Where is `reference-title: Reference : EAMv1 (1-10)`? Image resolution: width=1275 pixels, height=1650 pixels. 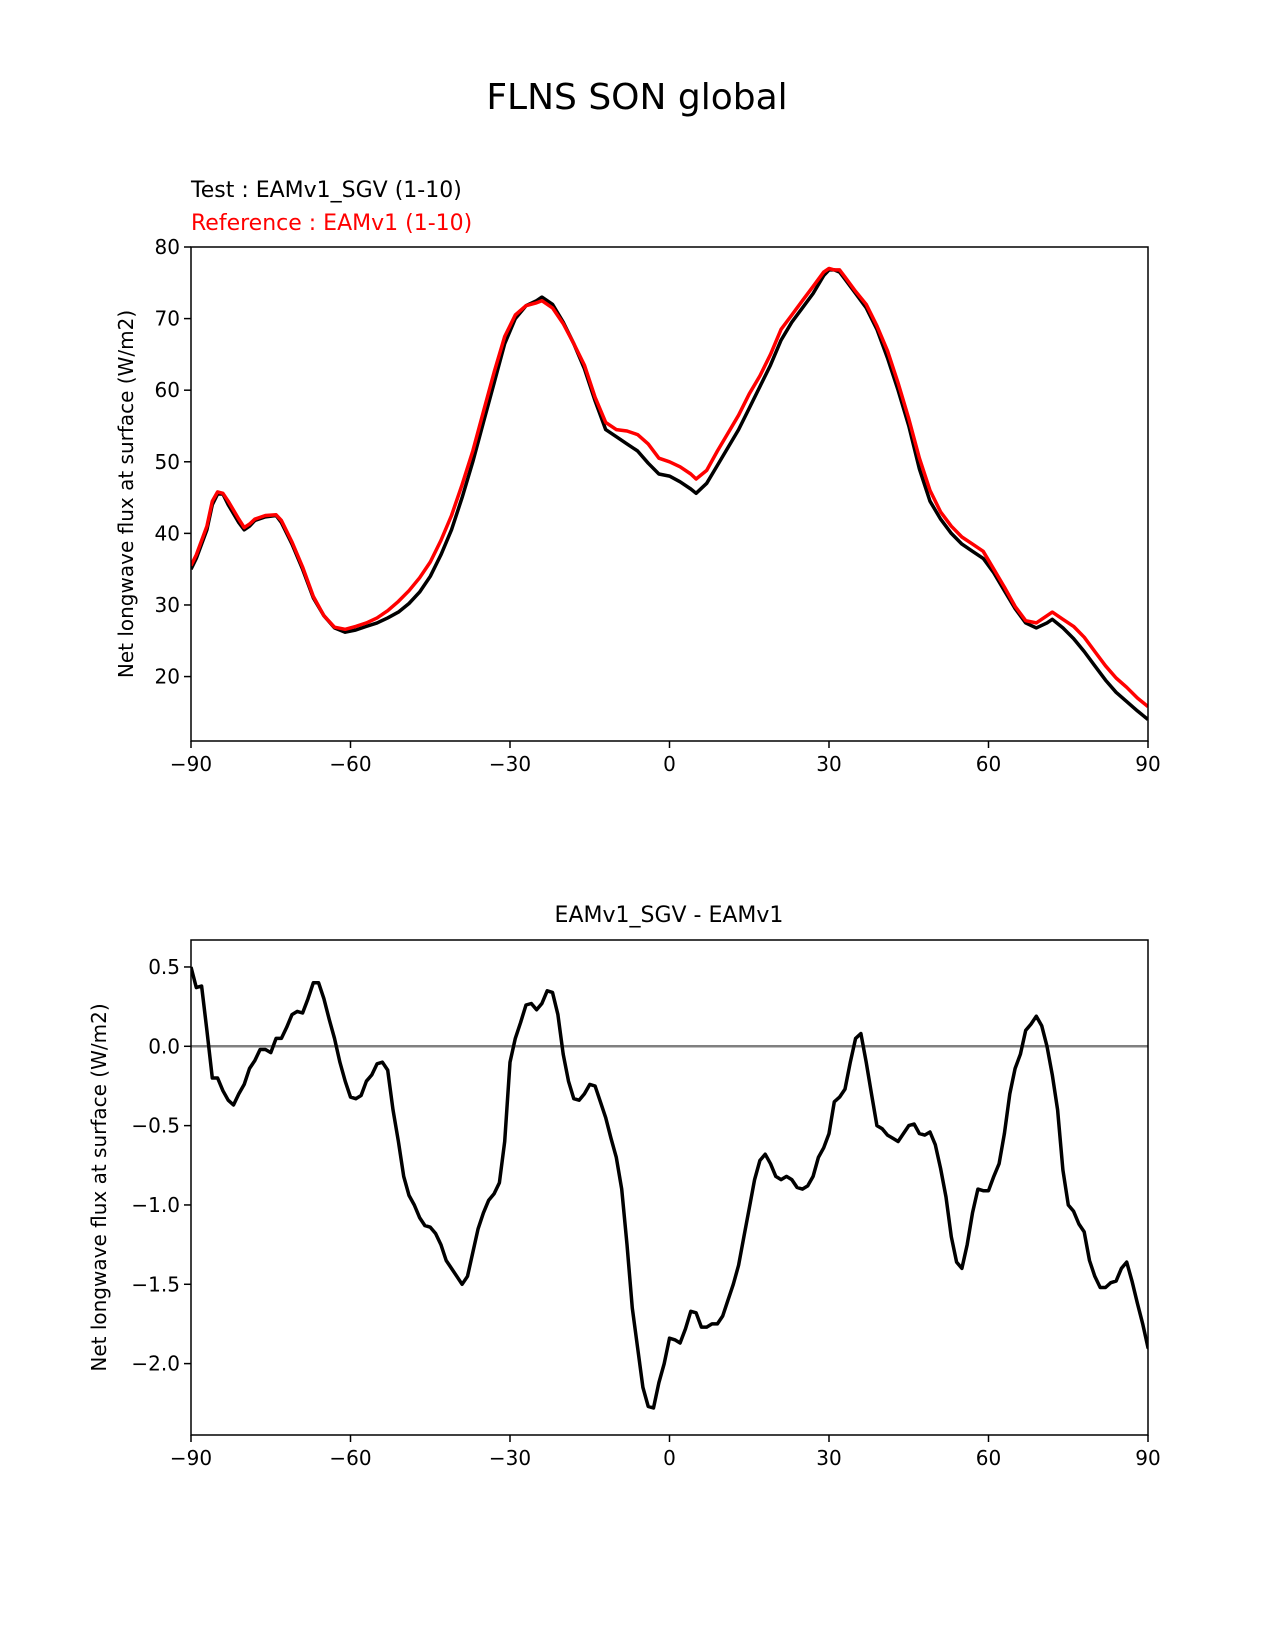
reference-title: Reference : EAMv1 (1-10) is located at coordinates (331, 223).